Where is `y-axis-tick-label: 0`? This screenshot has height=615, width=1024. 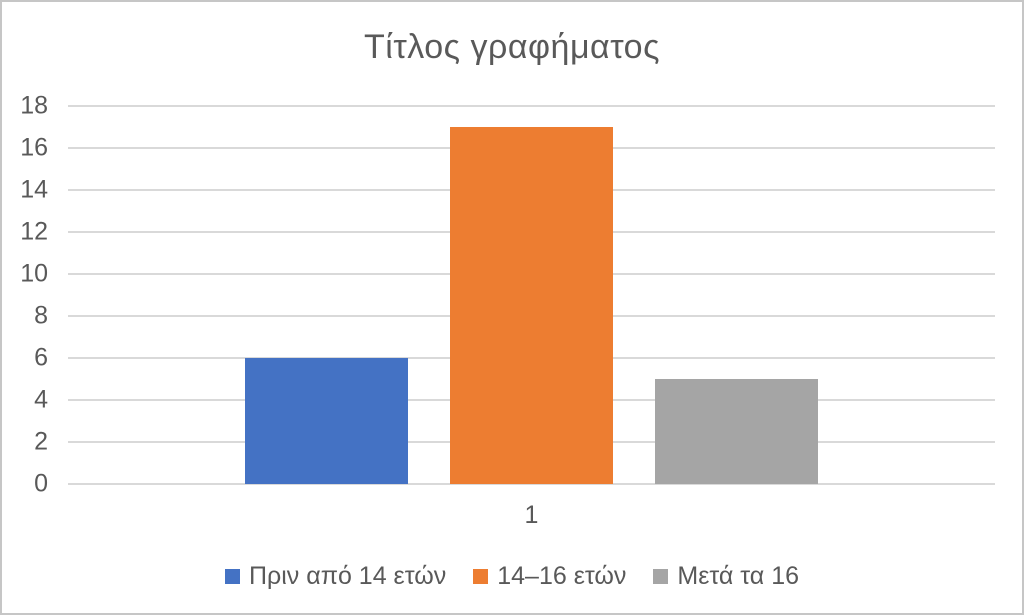
y-axis-tick-label: 0 is located at coordinates (41, 483).